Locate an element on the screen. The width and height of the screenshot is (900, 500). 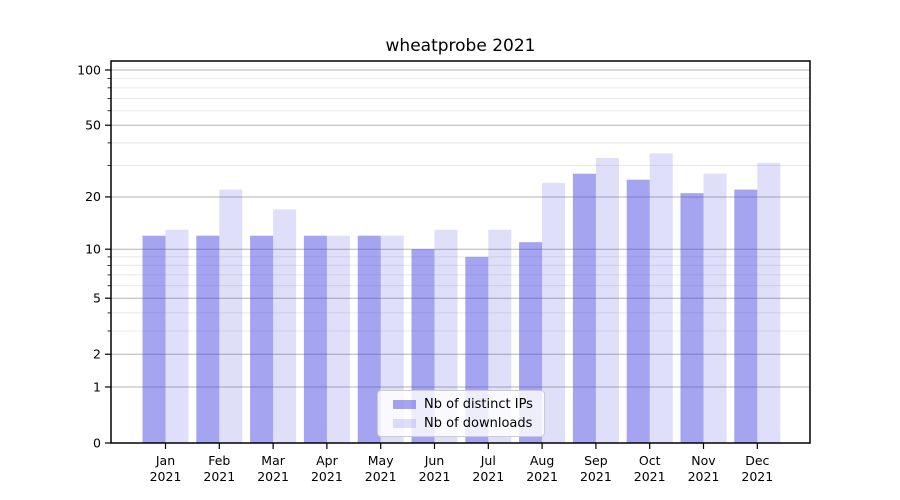
bar-distinct-ips-dec is located at coordinates (746, 316).